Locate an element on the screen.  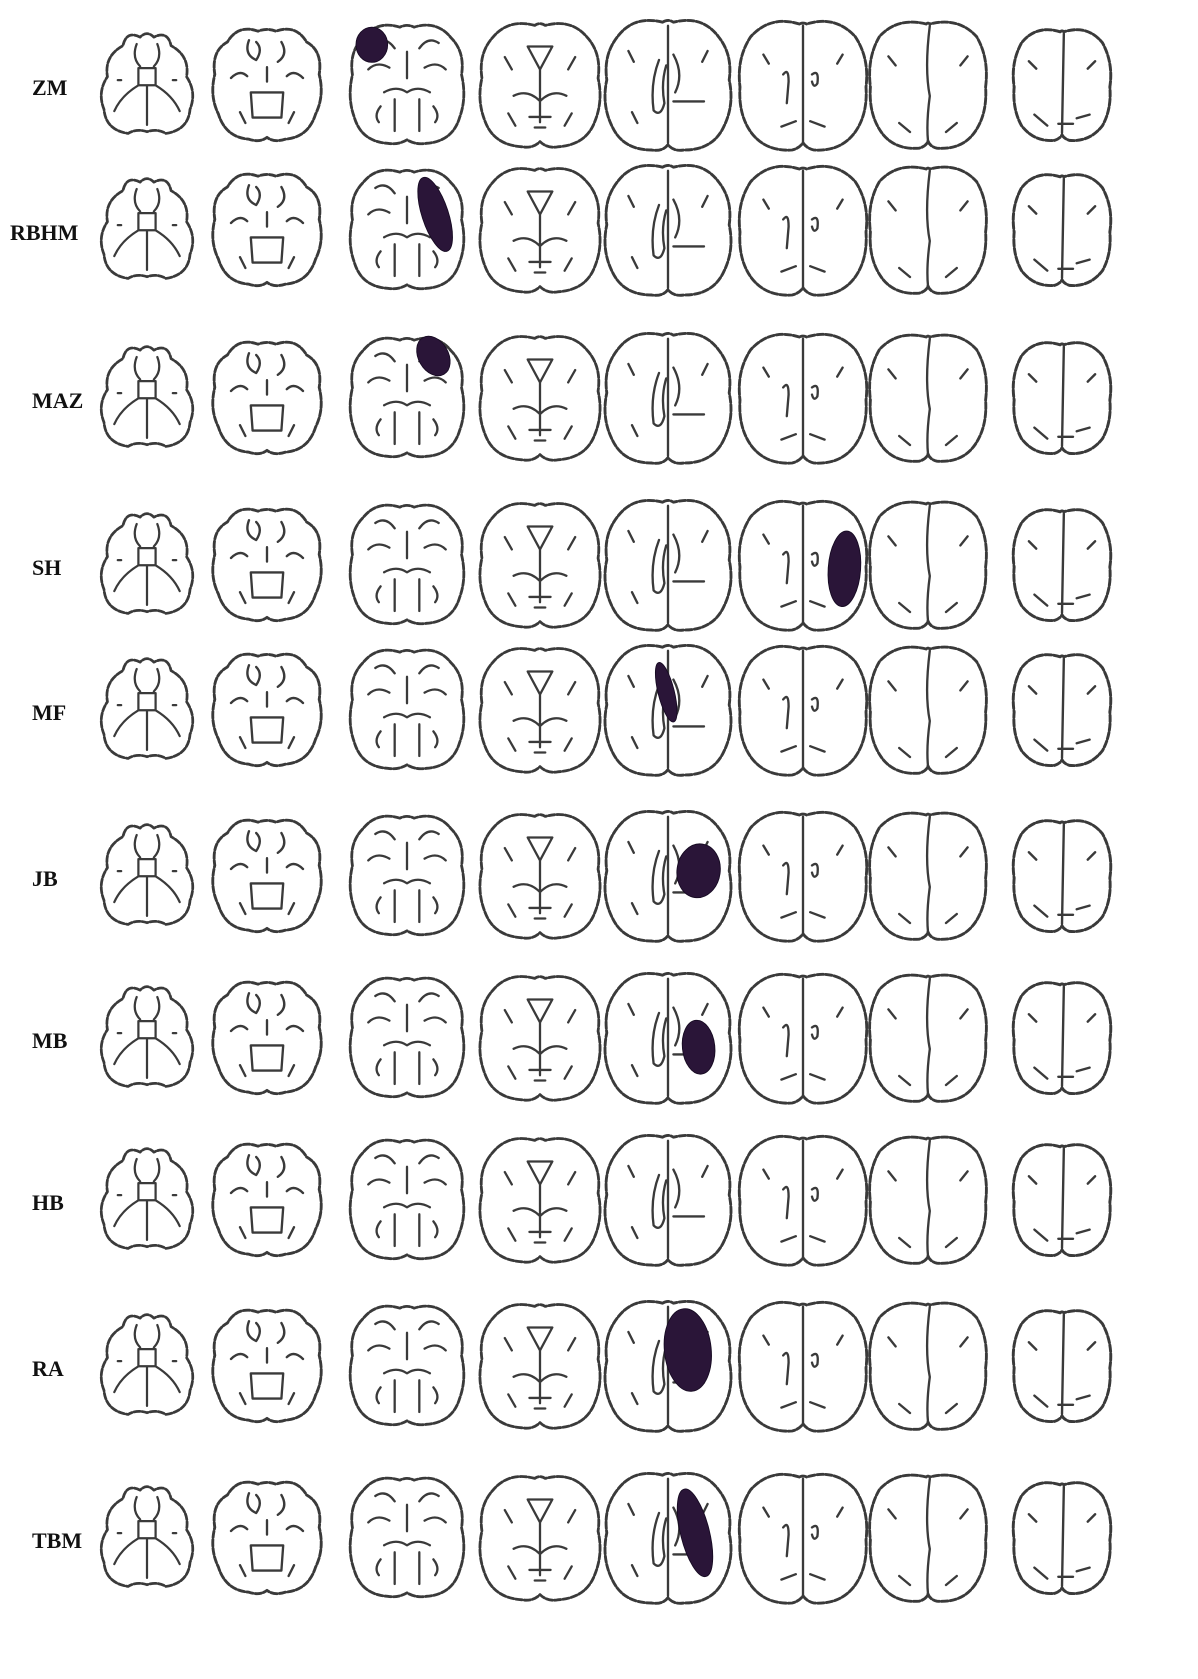
patient-row: HB is located at coordinates (571, 1200).